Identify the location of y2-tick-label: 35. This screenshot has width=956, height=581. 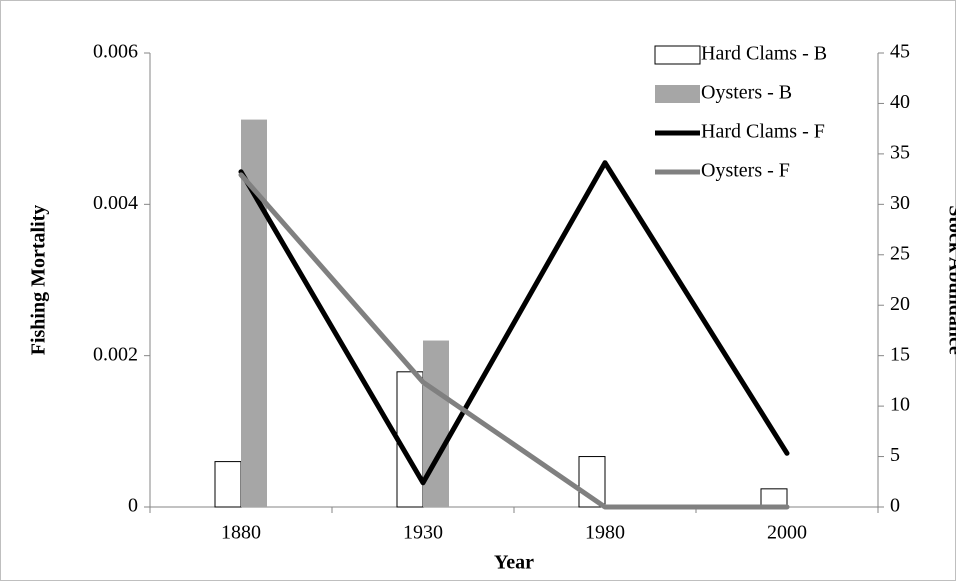
(900, 152).